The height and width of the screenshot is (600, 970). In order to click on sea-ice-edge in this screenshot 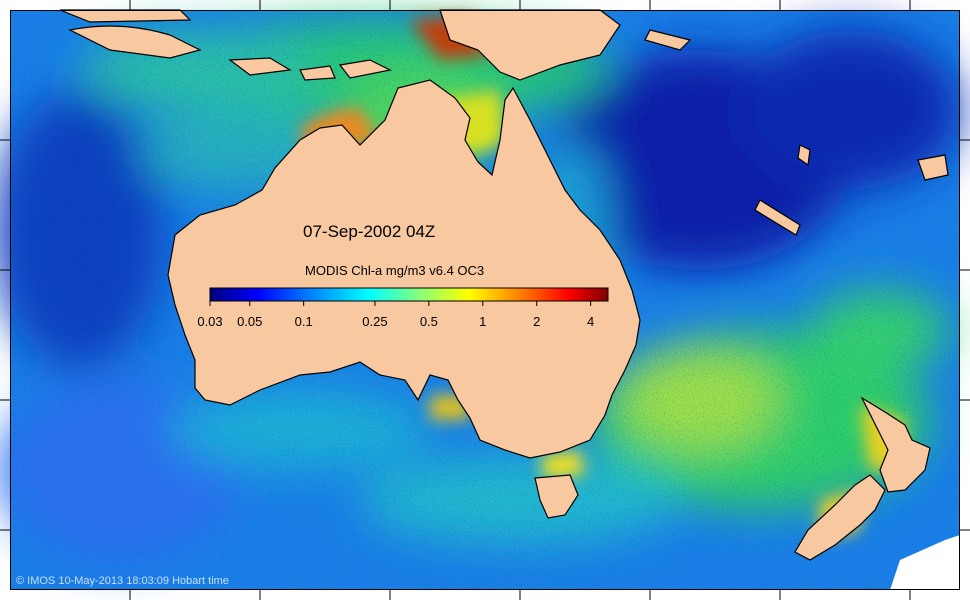, I will do `click(925, 562)`.